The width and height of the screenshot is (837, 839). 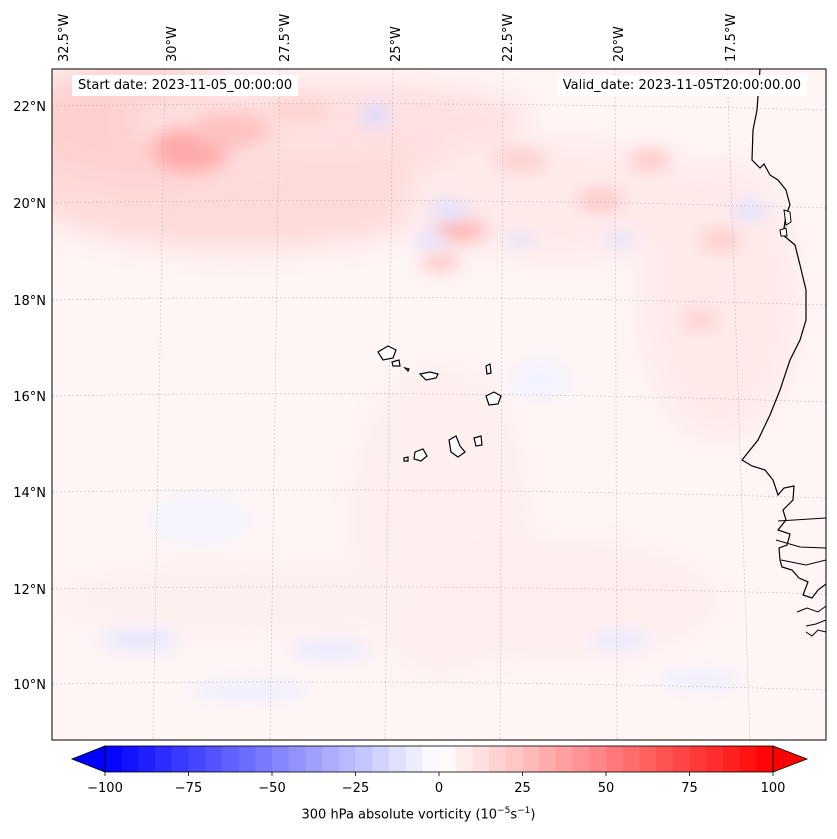 I want to click on colorbar-label: 300 hPa absolute vorticity (10−5s−1), so click(x=418, y=814).